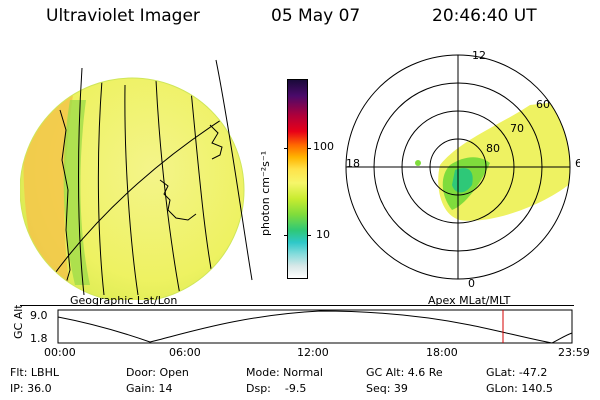 This screenshot has height=400, width=600. I want to click on status-door: Door: Open, so click(157, 372).